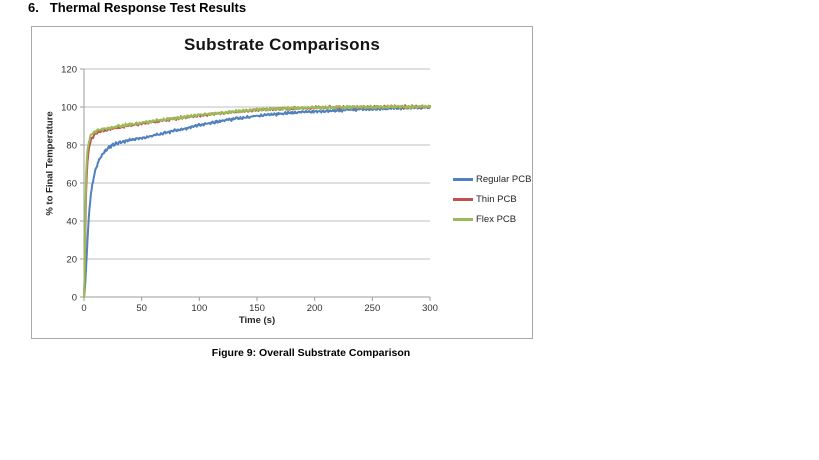  What do you see at coordinates (71, 222) in the screenshot?
I see `y-tick-label: 40` at bounding box center [71, 222].